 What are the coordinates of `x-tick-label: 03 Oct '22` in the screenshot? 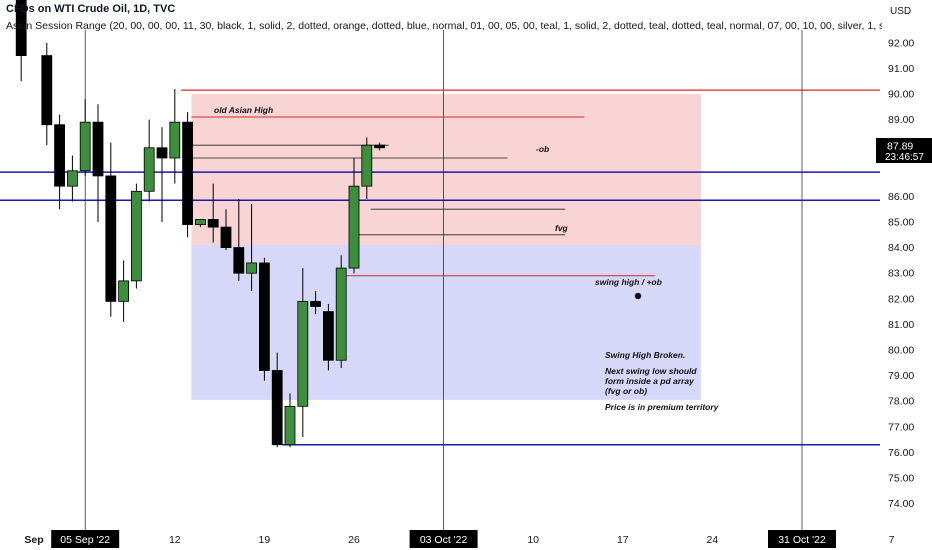 It's located at (444, 540).